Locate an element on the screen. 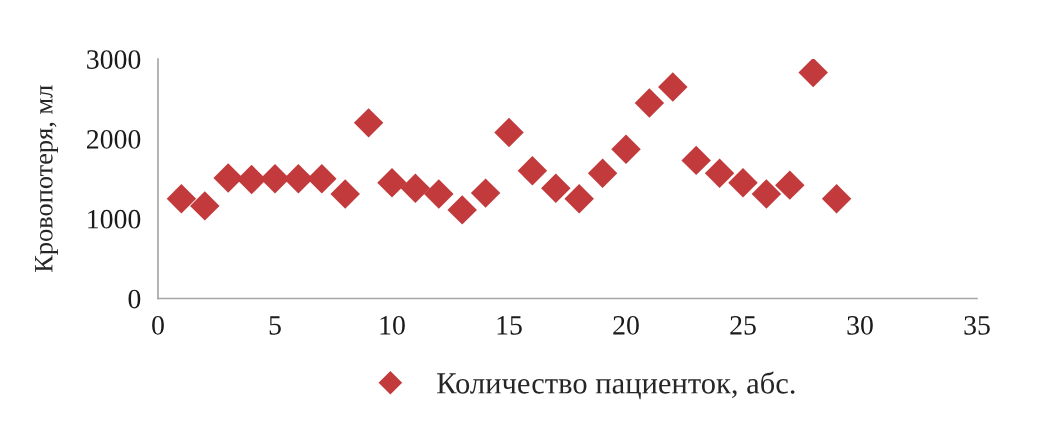 Image resolution: width=1042 pixels, height=426 pixels. y-axis-title: Кровопотеря, мл is located at coordinates (46, 179).